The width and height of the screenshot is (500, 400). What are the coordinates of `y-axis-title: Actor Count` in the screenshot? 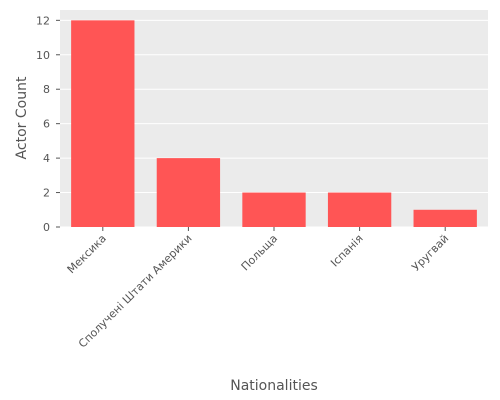 It's located at (22, 117).